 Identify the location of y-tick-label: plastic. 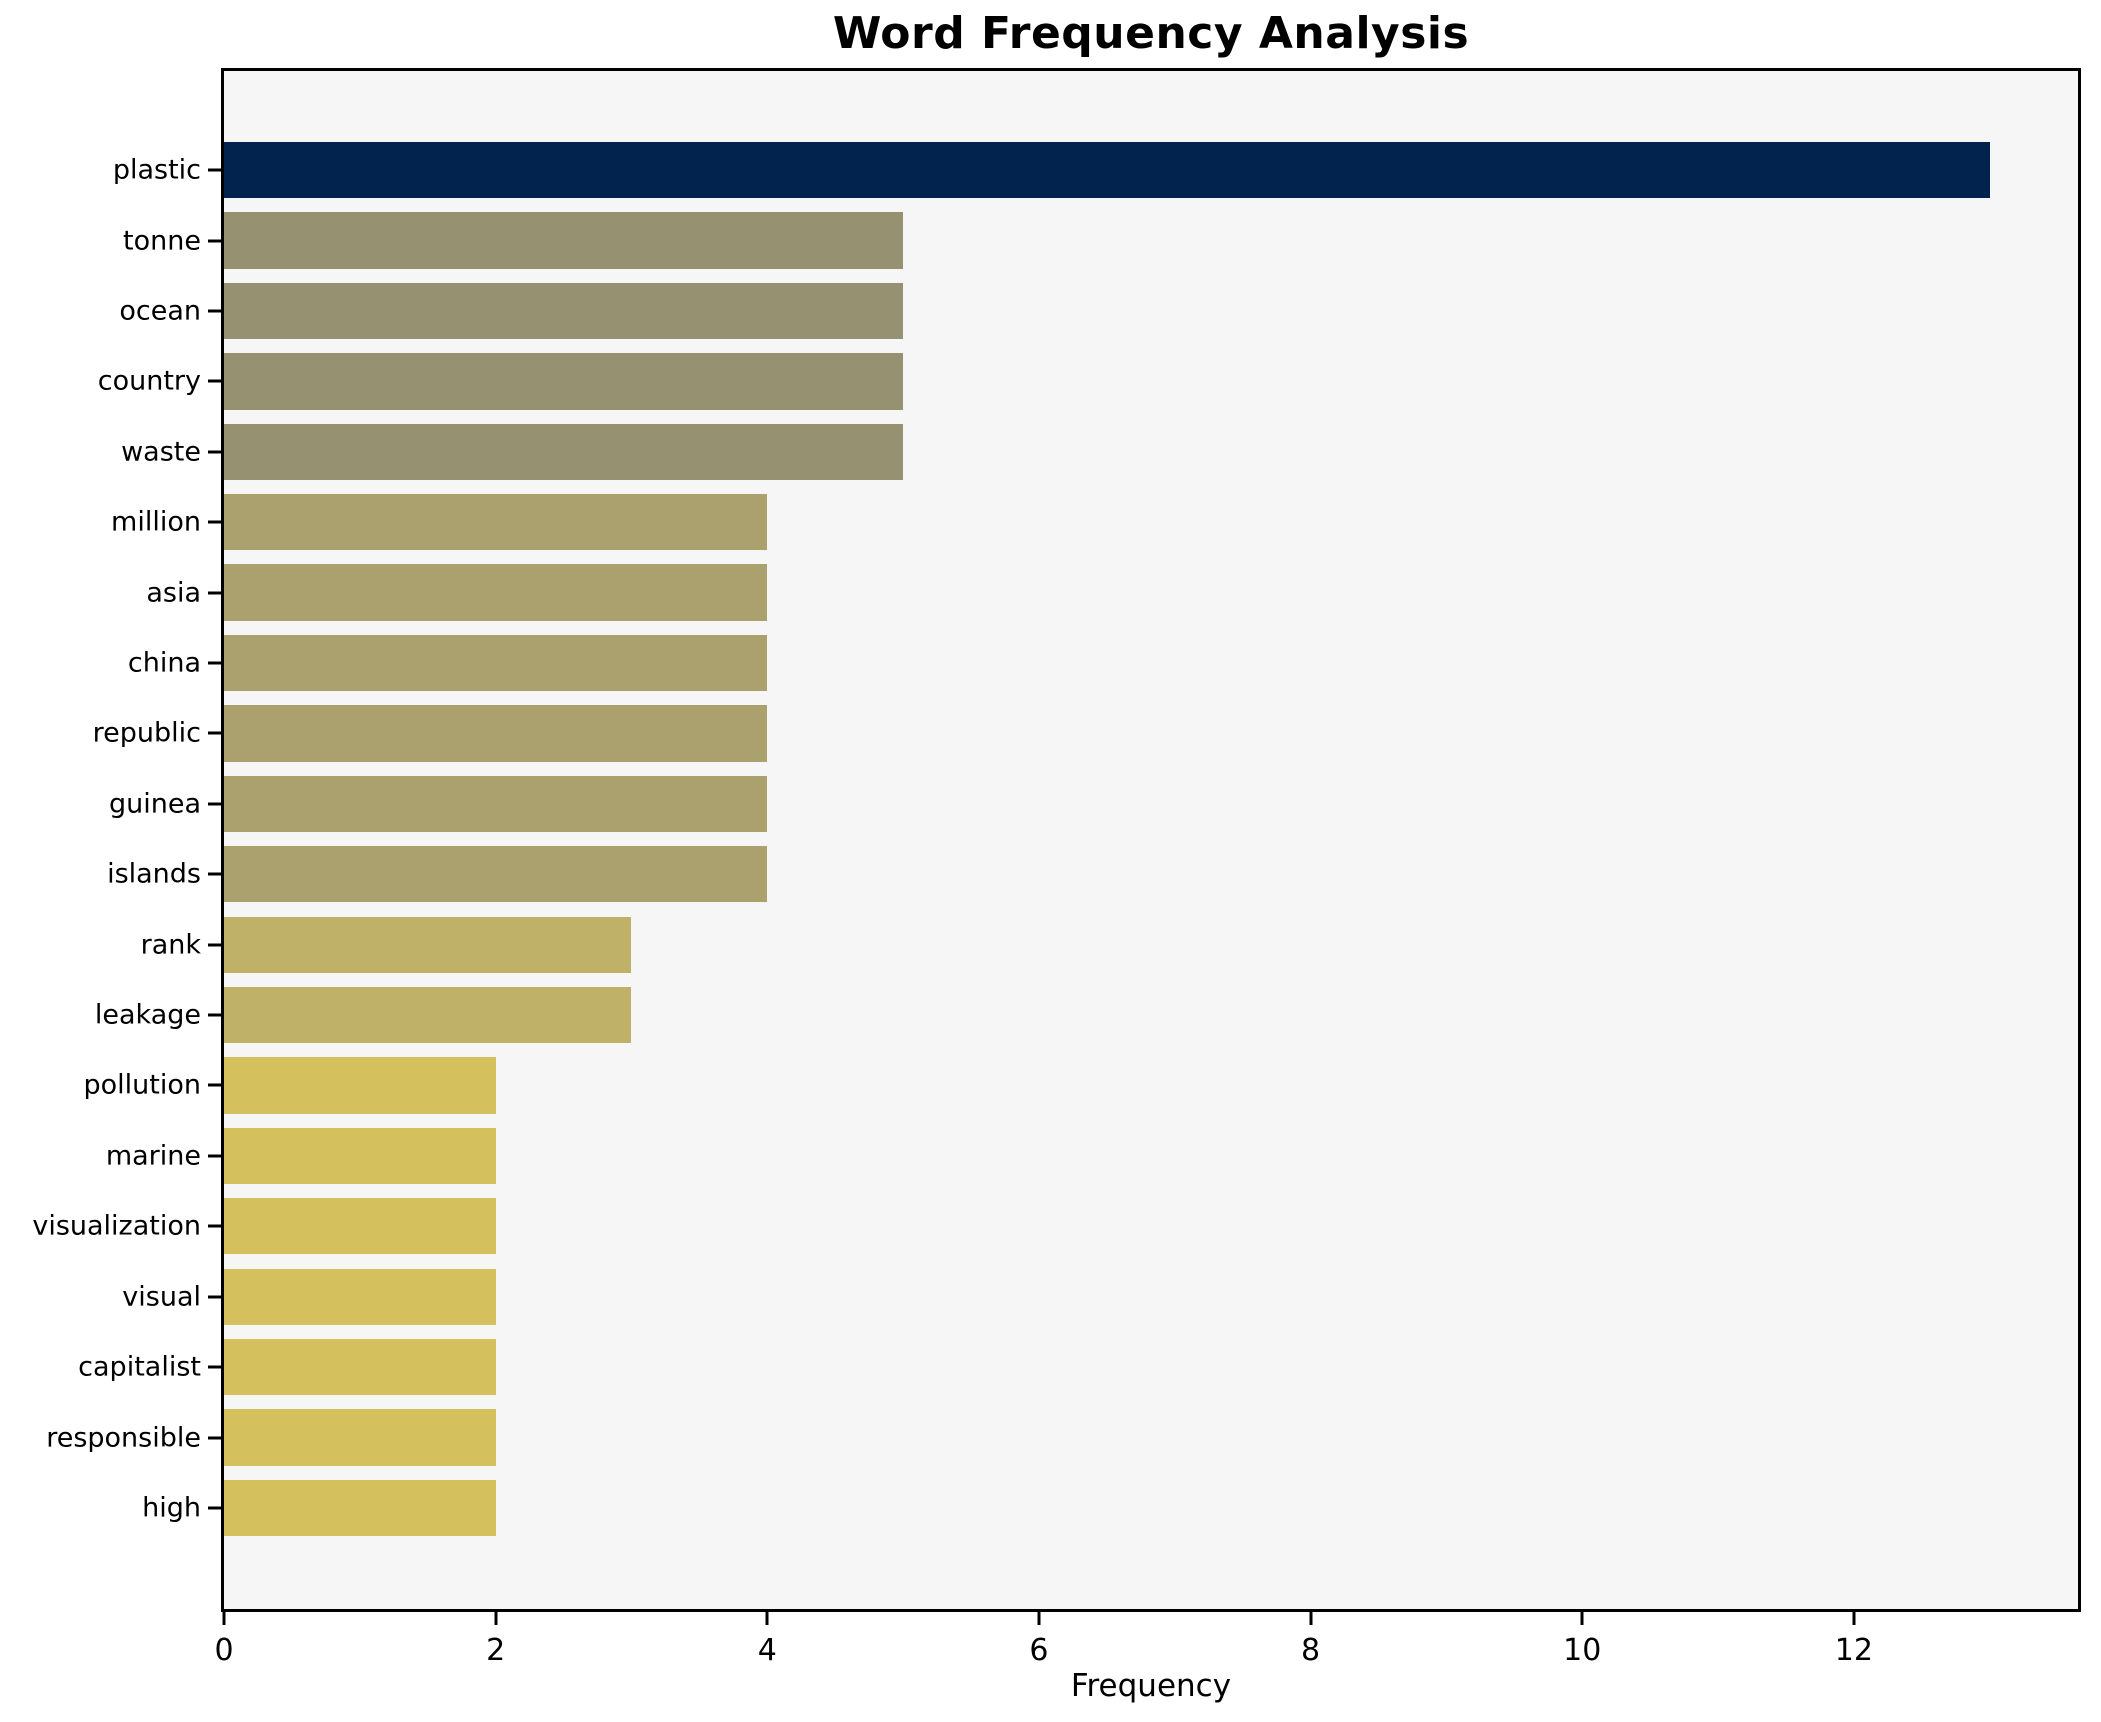
(156, 170).